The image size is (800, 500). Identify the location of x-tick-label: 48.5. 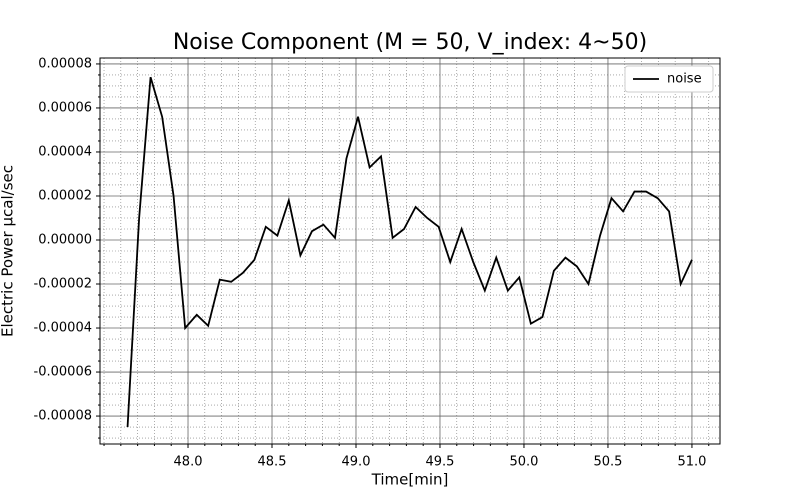
(272, 462).